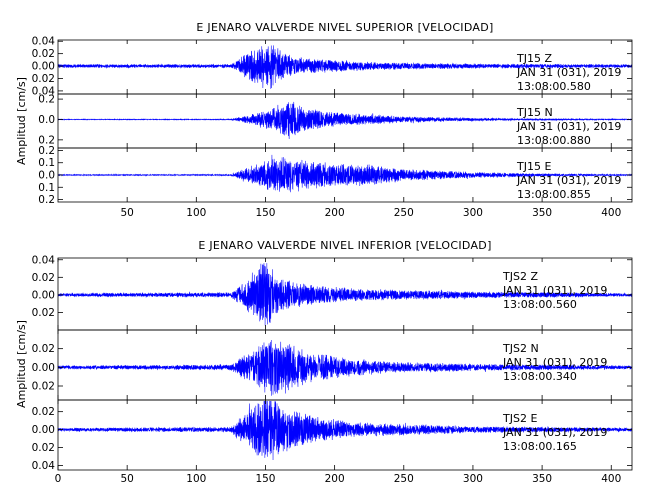 Image resolution: width=650 pixels, height=500 pixels. What do you see at coordinates (58, 479) in the screenshot?
I see `x-tick-label: 0` at bounding box center [58, 479].